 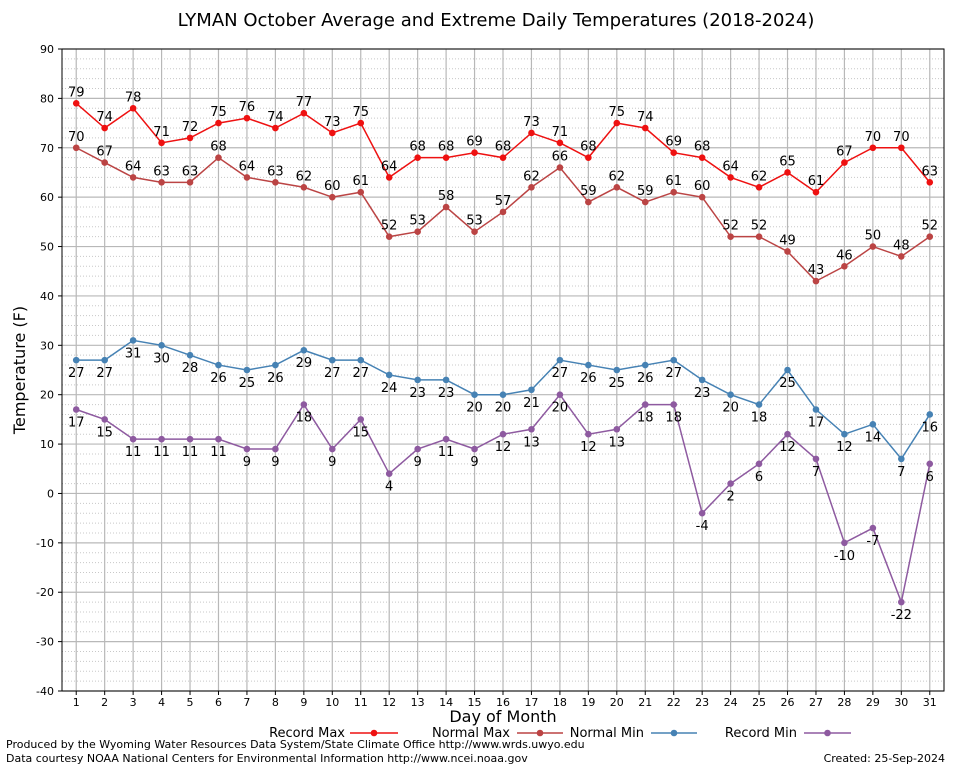 I want to click on record-min-data-label: 11, so click(x=446, y=452).